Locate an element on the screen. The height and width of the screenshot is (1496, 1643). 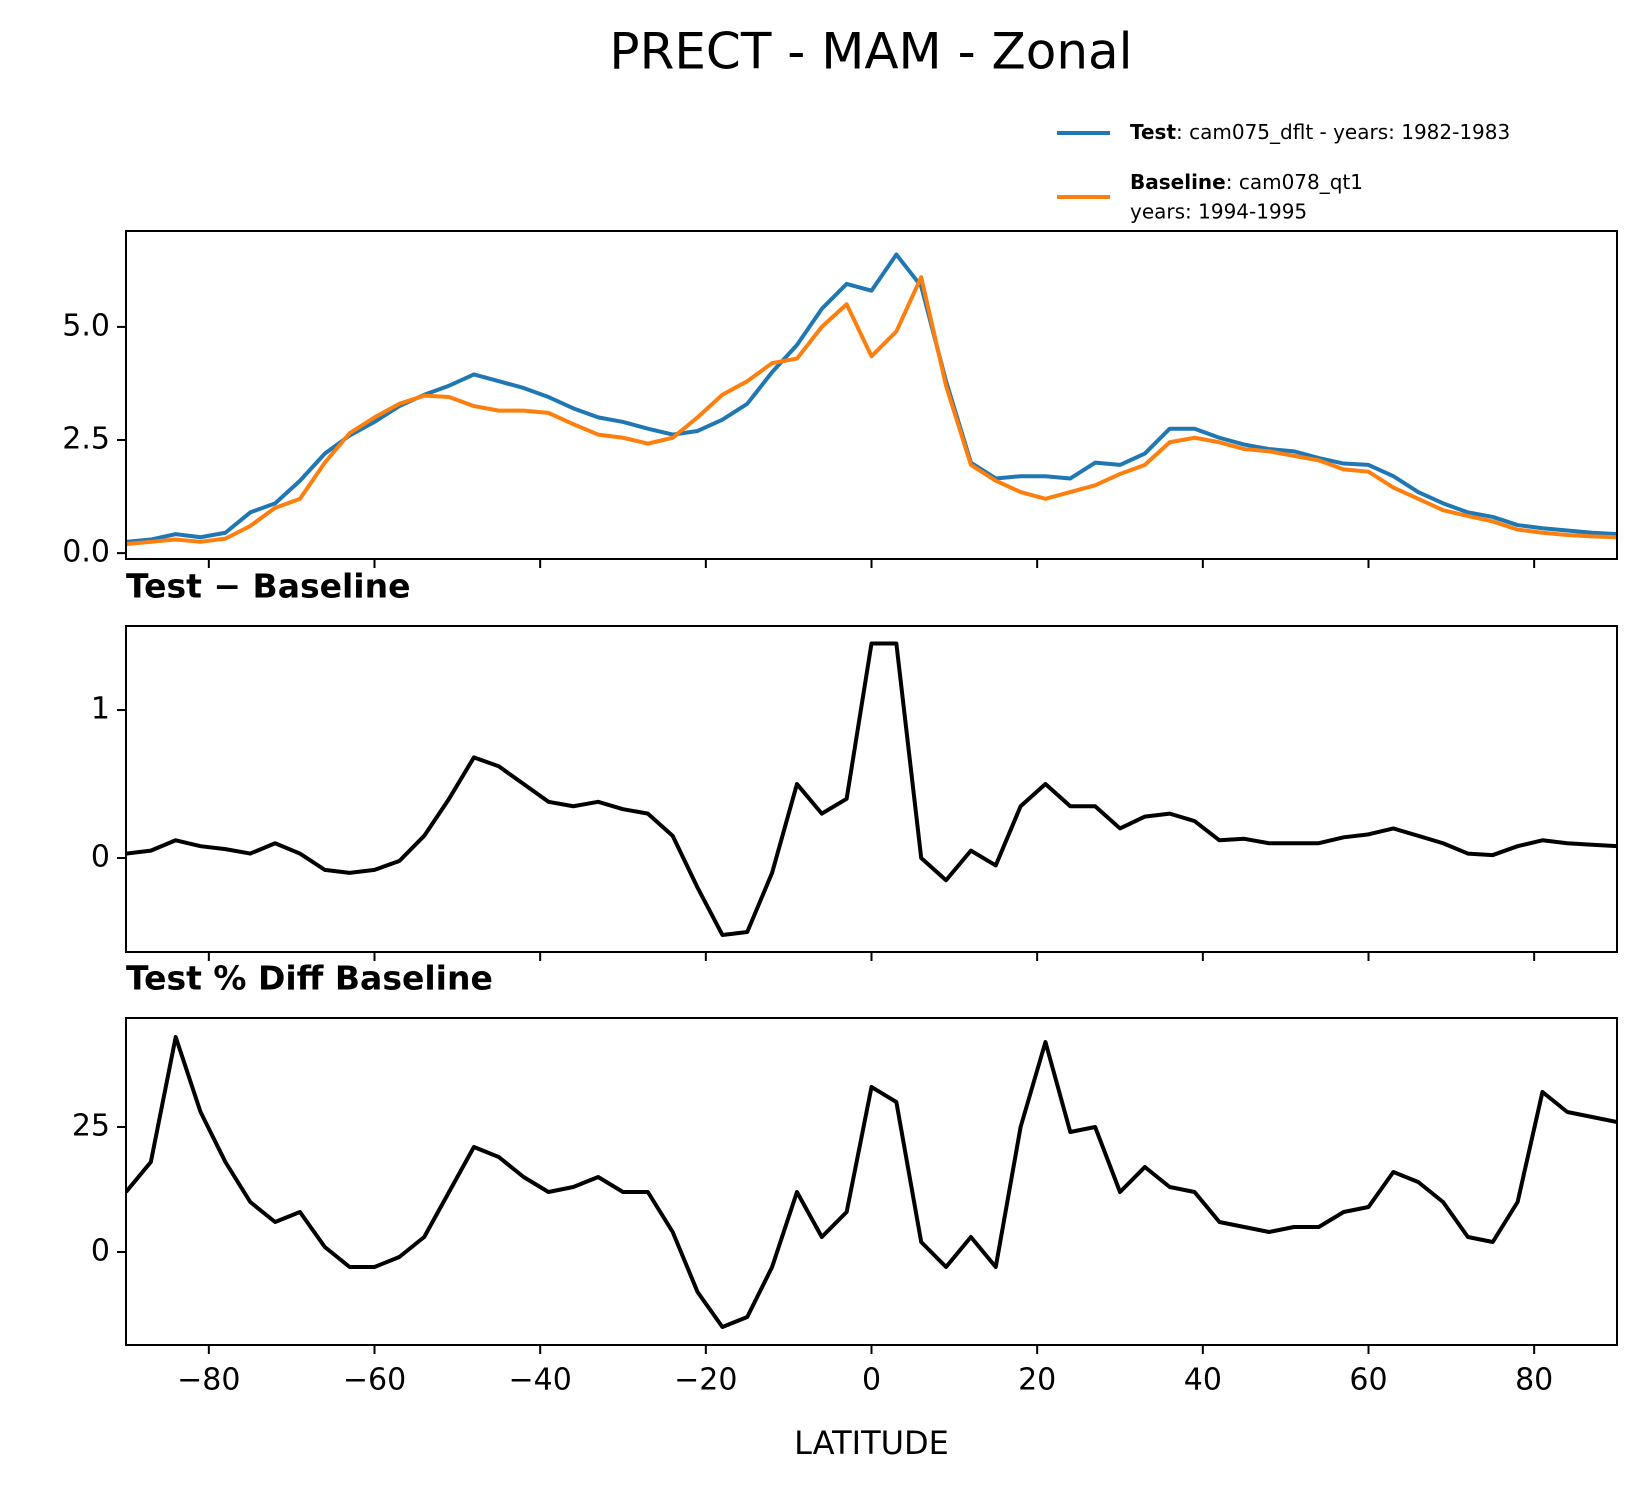
x-tick-label: 40 is located at coordinates (1203, 1380).